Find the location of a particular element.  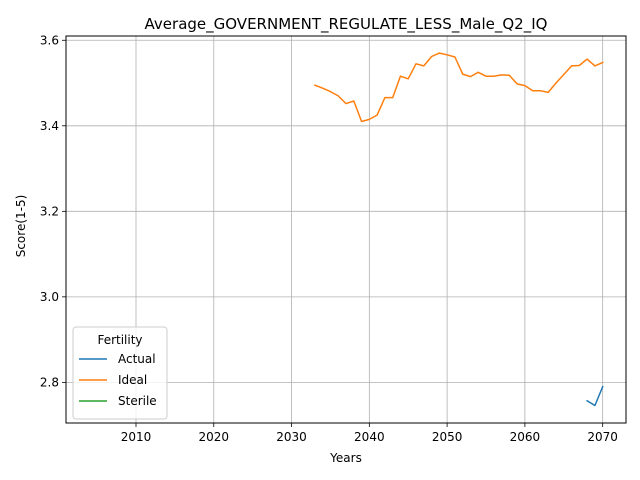

x-axis-ticks: 2010 2020 2030 2040 2050 2060 2070 is located at coordinates (369, 433).